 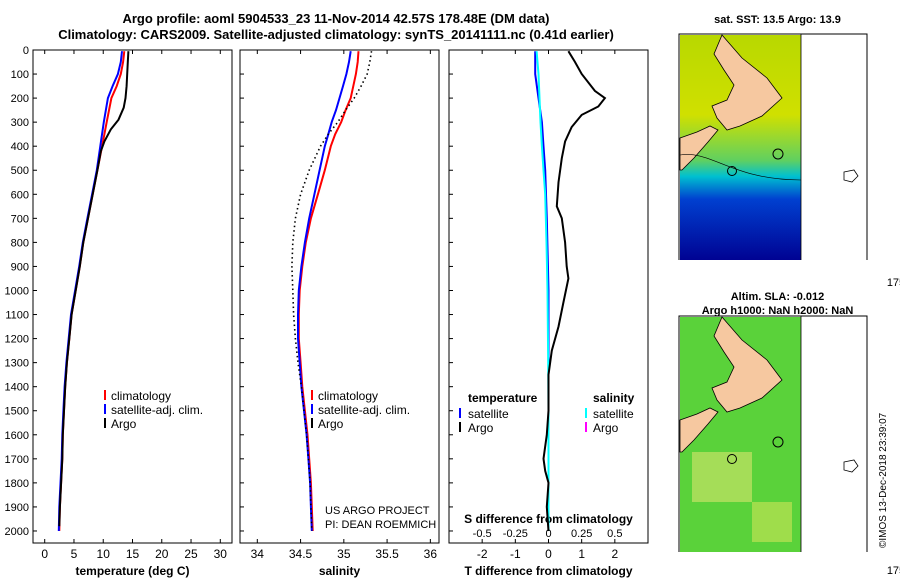 I want to click on sla-field-light, so click(x=722, y=477).